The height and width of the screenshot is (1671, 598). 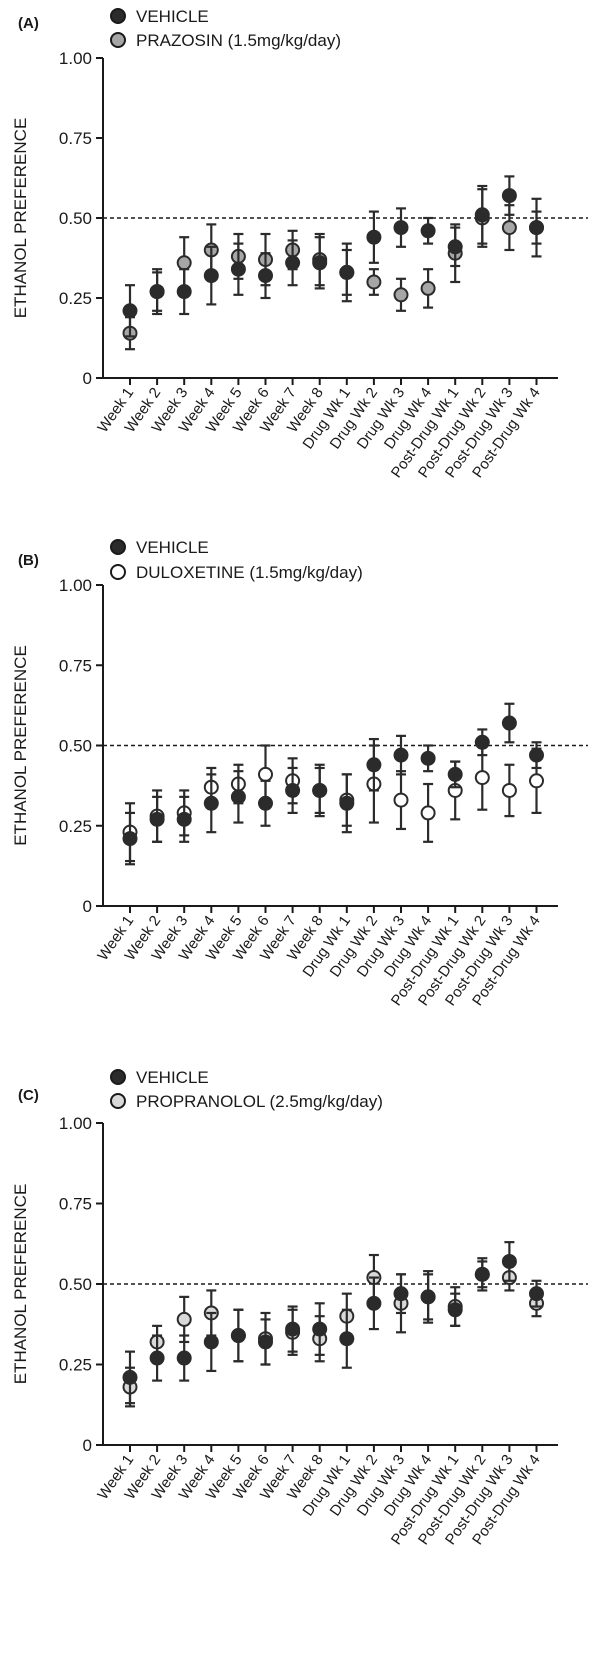 What do you see at coordinates (28, 560) in the screenshot?
I see `panel-label: (B)` at bounding box center [28, 560].